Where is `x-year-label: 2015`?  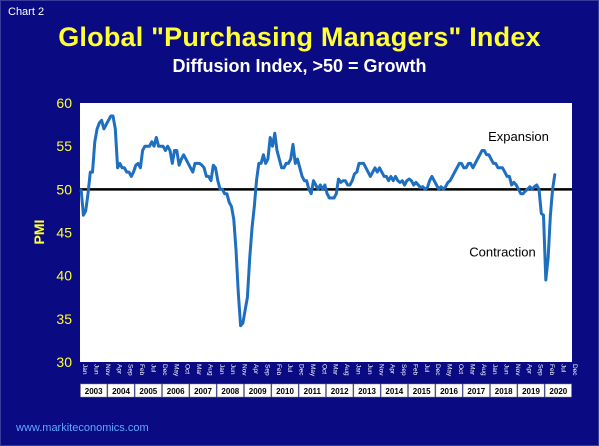 x-year-label: 2015 is located at coordinates (422, 391).